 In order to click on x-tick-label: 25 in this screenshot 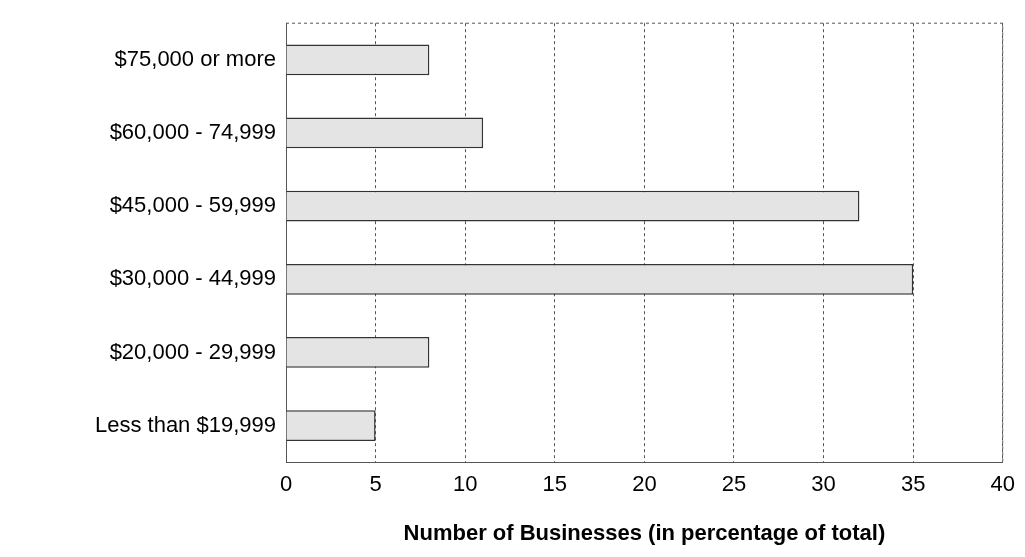, I will do `click(734, 484)`.